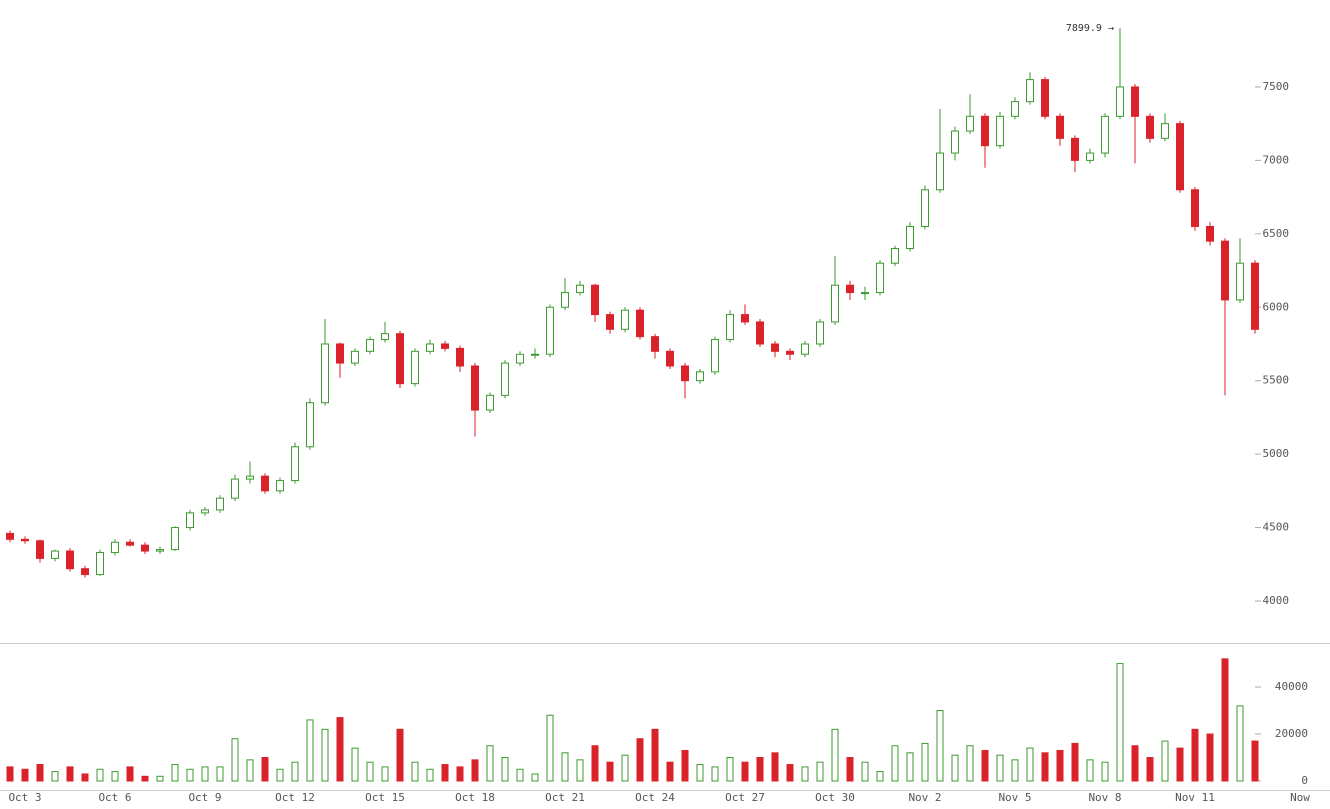 This screenshot has height=809, width=1330. What do you see at coordinates (1014, 797) in the screenshot?
I see `x-tick-label: Nov 5` at bounding box center [1014, 797].